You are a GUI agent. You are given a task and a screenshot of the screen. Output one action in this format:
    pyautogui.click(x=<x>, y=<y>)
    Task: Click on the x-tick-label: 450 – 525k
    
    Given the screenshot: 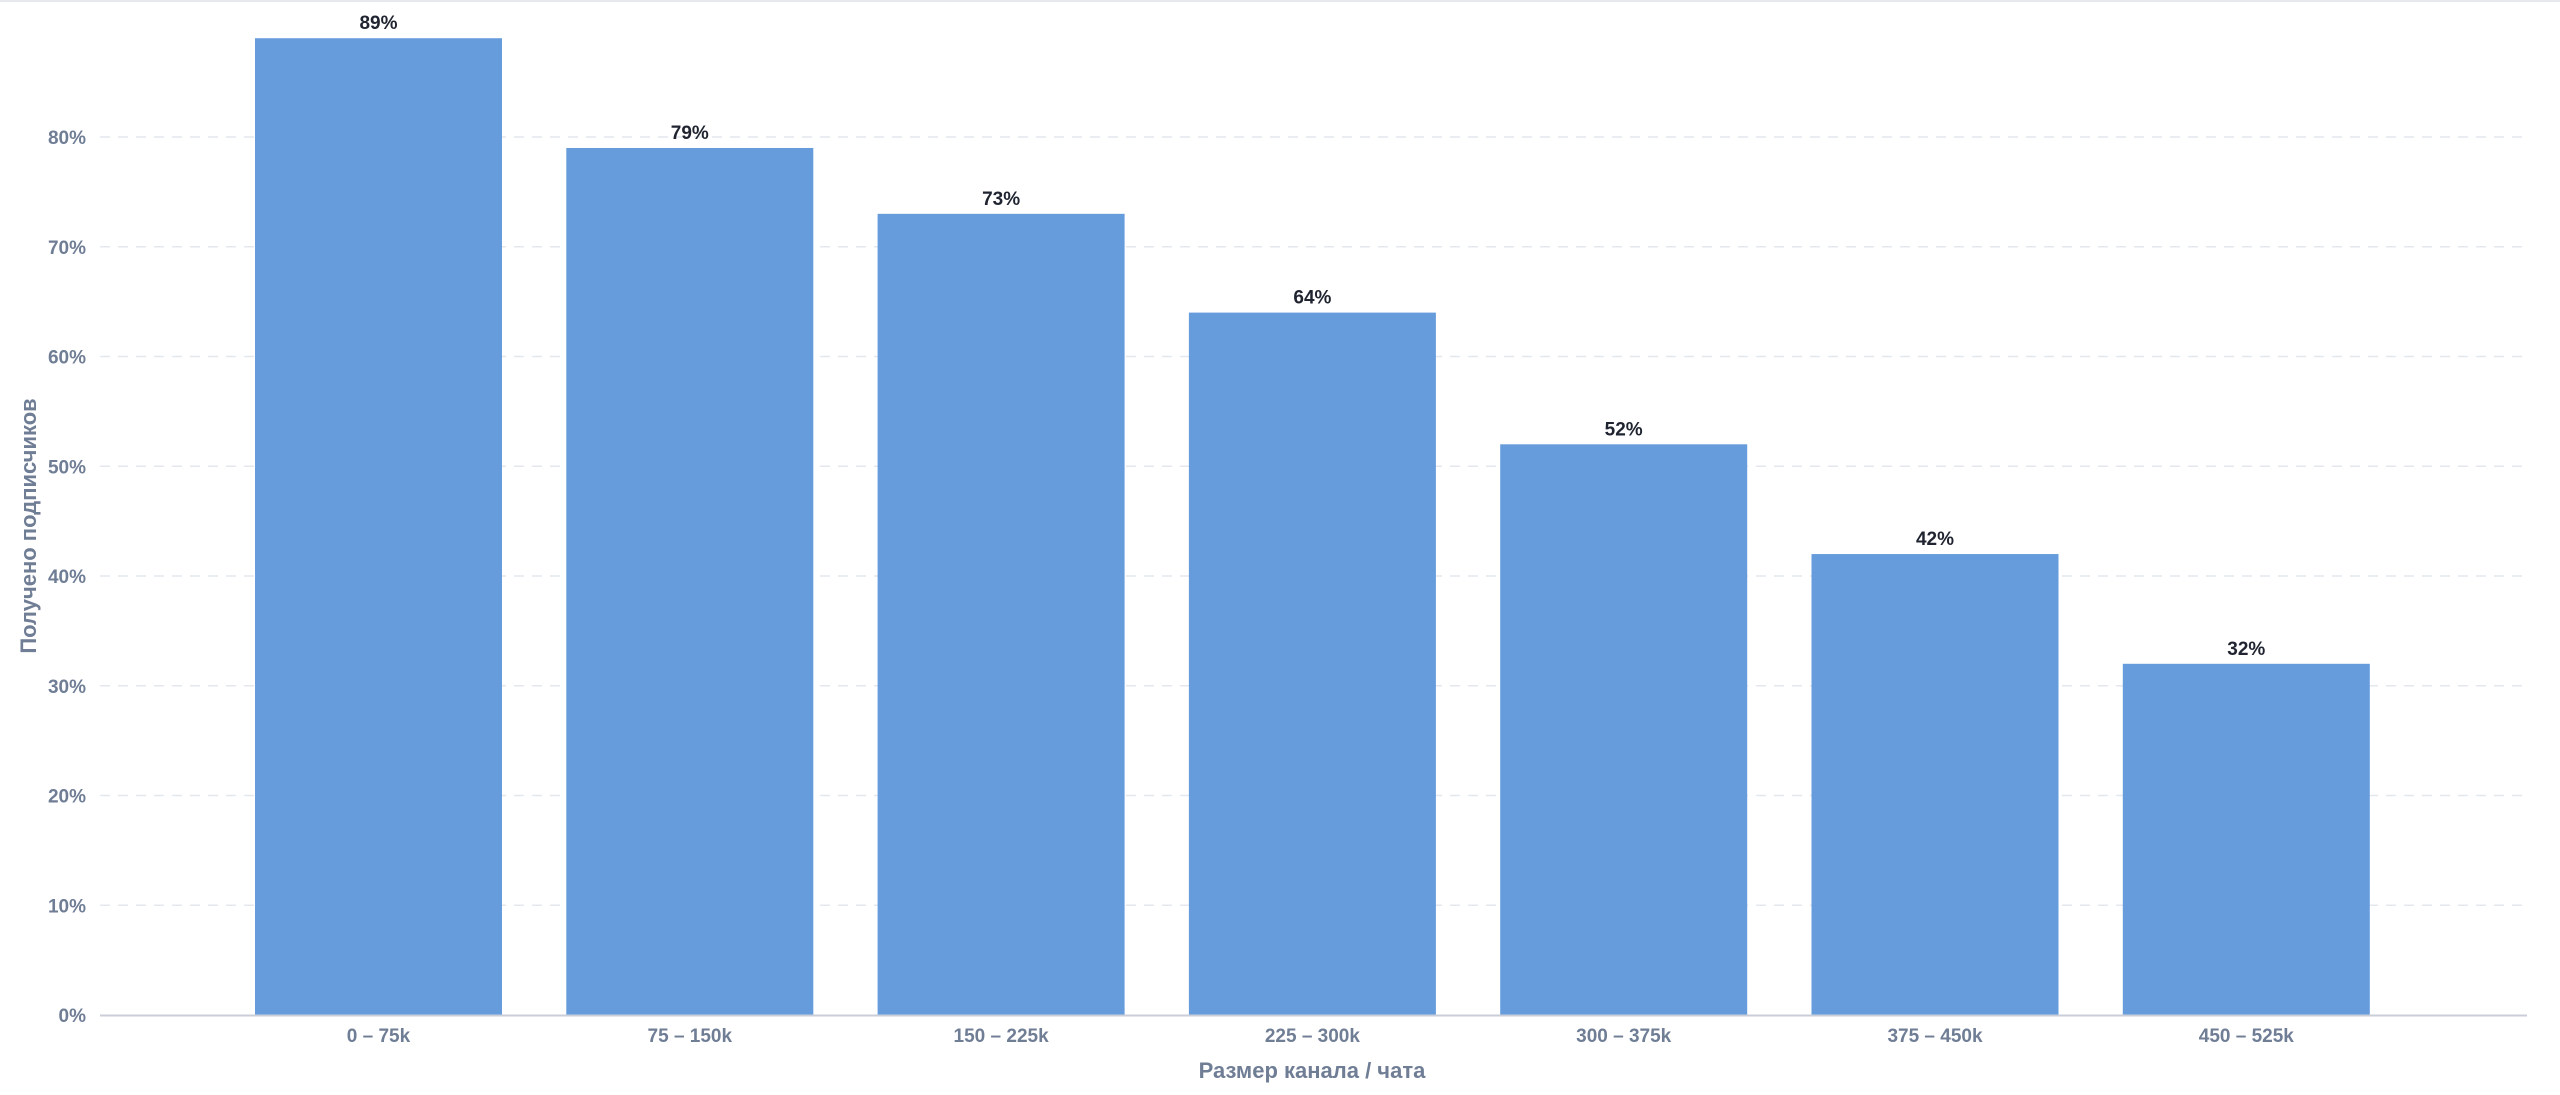 What is the action you would take?
    pyautogui.click(x=2247, y=1036)
    